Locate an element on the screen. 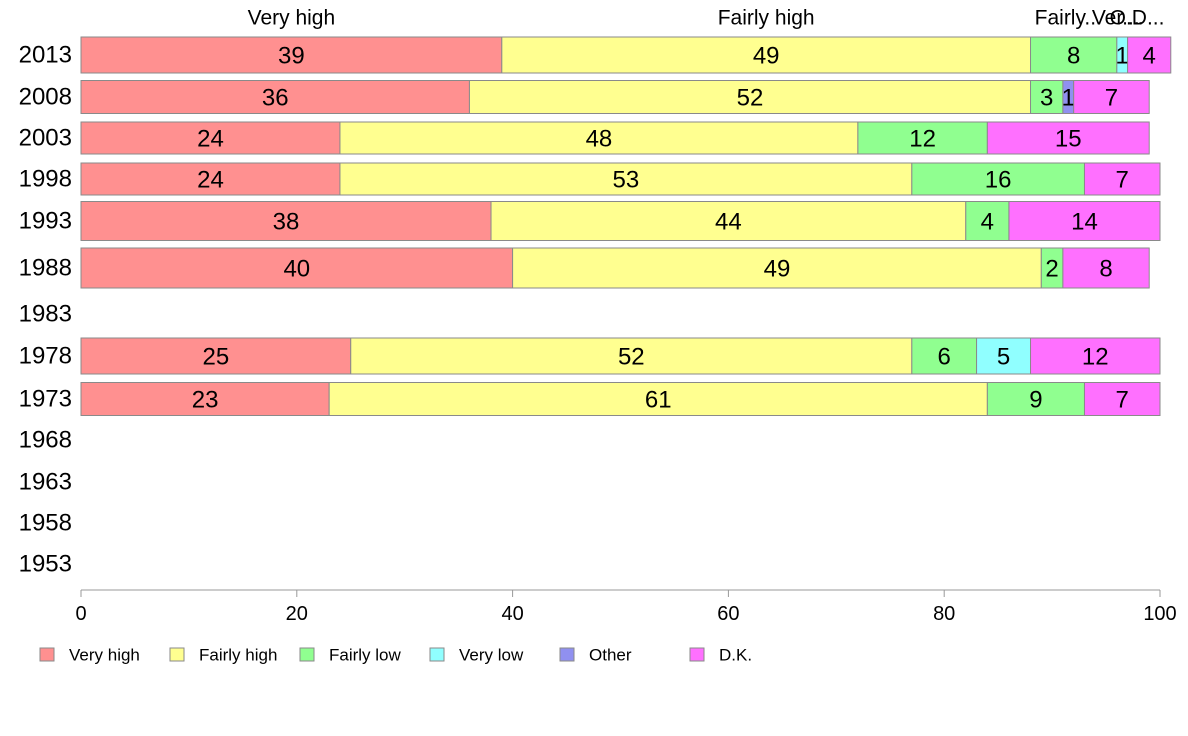 The height and width of the screenshot is (736, 1188). x-tick-label: 0 is located at coordinates (80, 614).